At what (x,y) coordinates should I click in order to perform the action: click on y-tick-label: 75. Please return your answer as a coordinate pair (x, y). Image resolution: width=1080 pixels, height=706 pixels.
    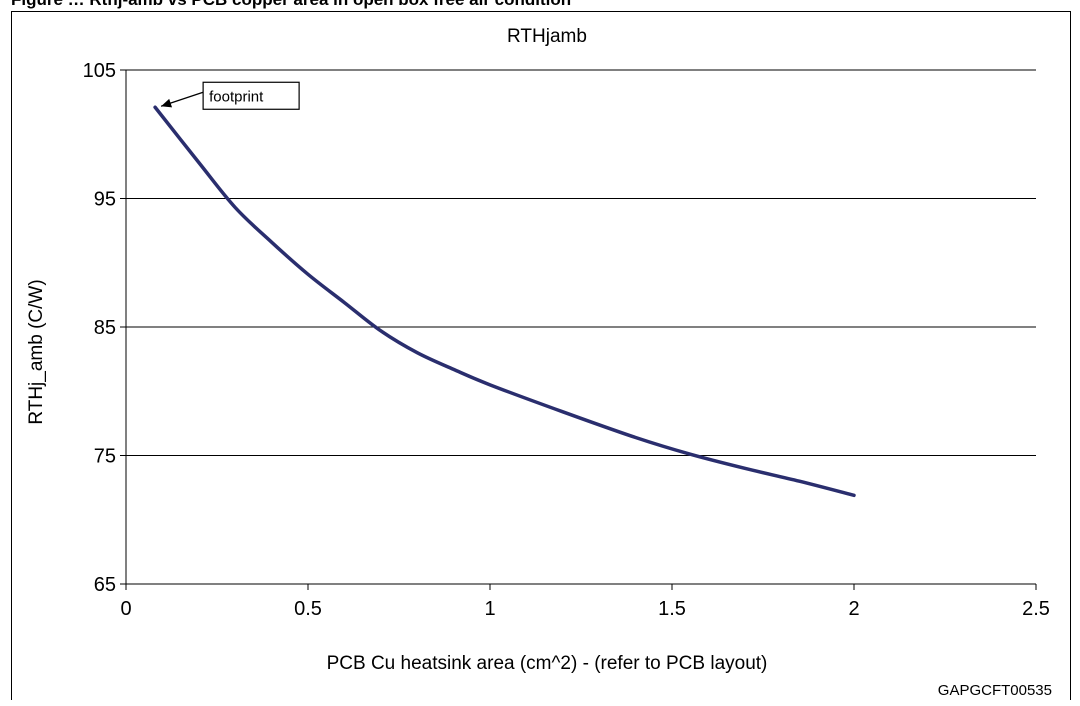
    Looking at the image, I should click on (105, 457).